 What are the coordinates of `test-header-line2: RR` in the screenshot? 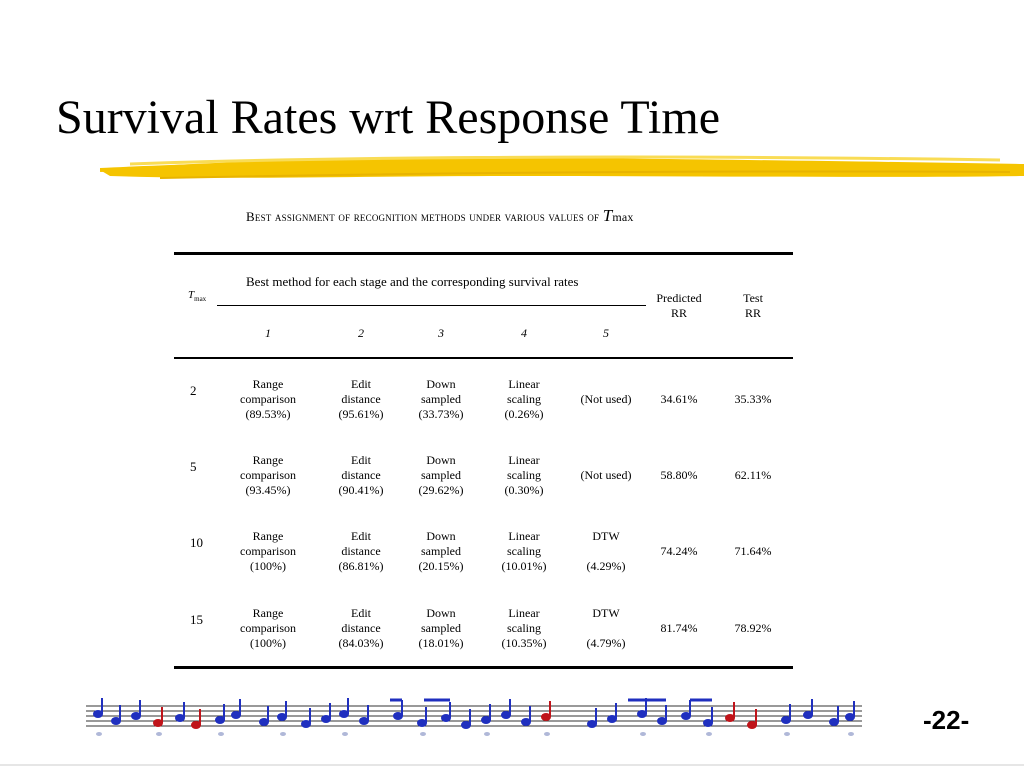 It's located at (753, 313).